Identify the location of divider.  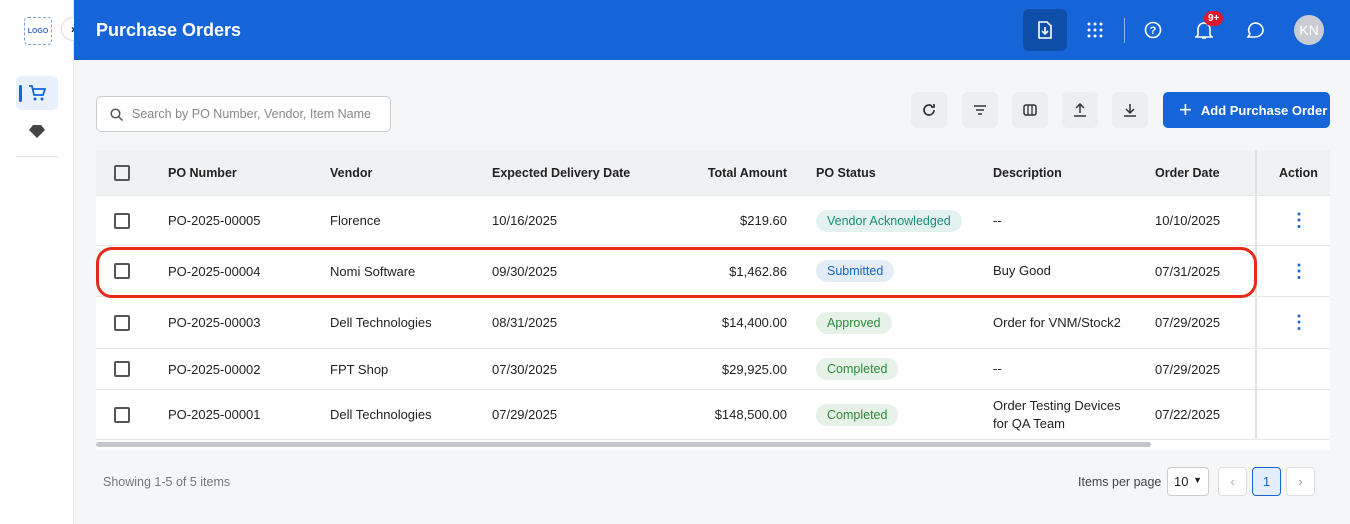
(37, 156).